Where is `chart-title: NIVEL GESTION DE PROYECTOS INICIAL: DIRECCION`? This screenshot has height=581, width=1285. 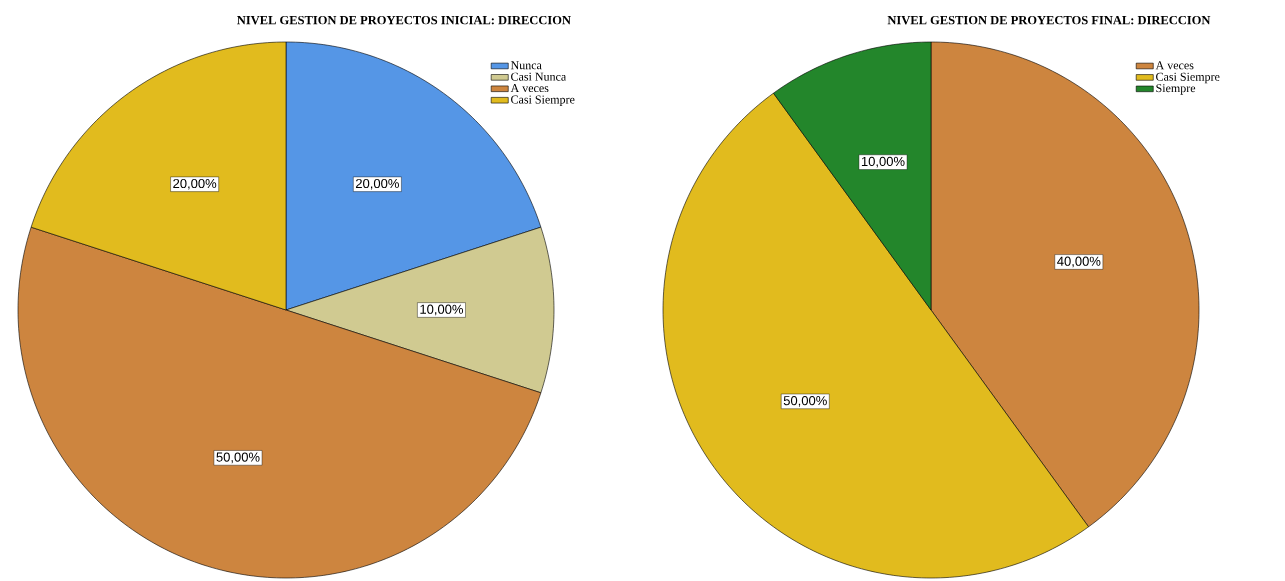
chart-title: NIVEL GESTION DE PROYECTOS INICIAL: DIRECCION is located at coordinates (404, 20).